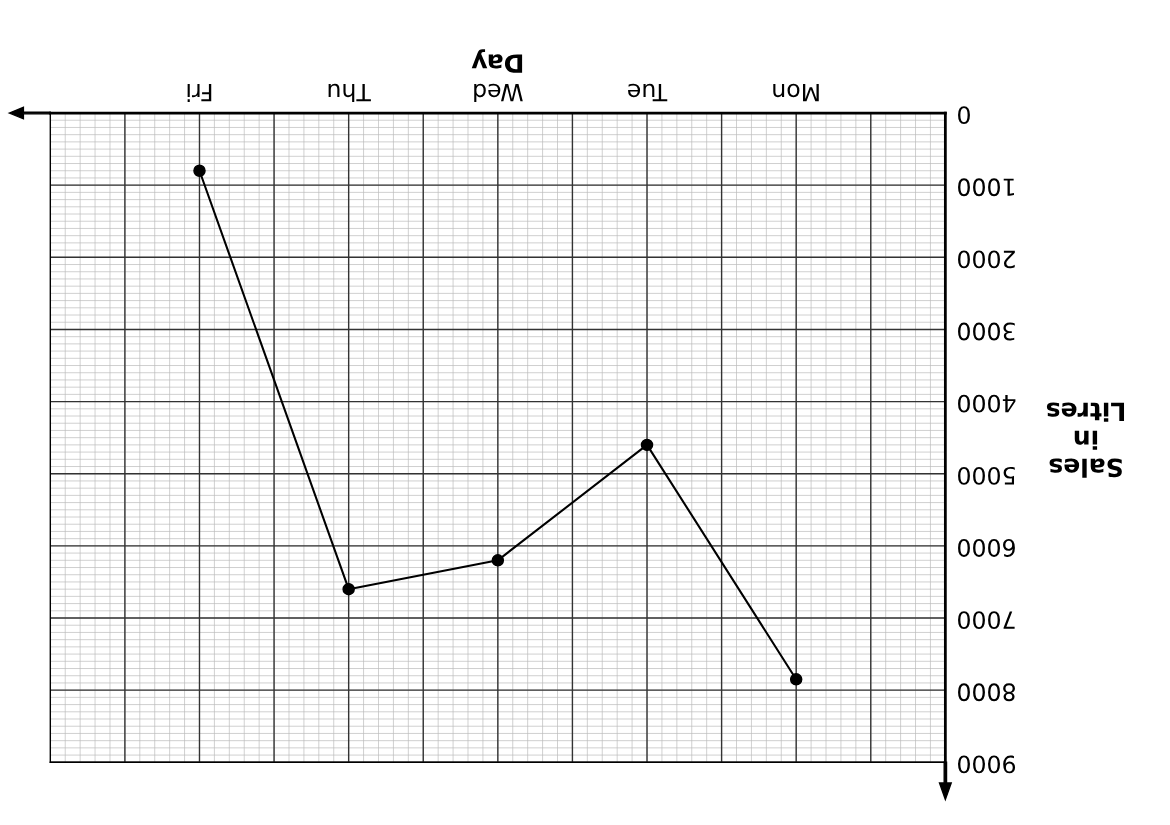 This screenshot has width=1170, height=825. Describe the element at coordinates (986, 692) in the screenshot. I see `y-tick-label: 8000` at that location.